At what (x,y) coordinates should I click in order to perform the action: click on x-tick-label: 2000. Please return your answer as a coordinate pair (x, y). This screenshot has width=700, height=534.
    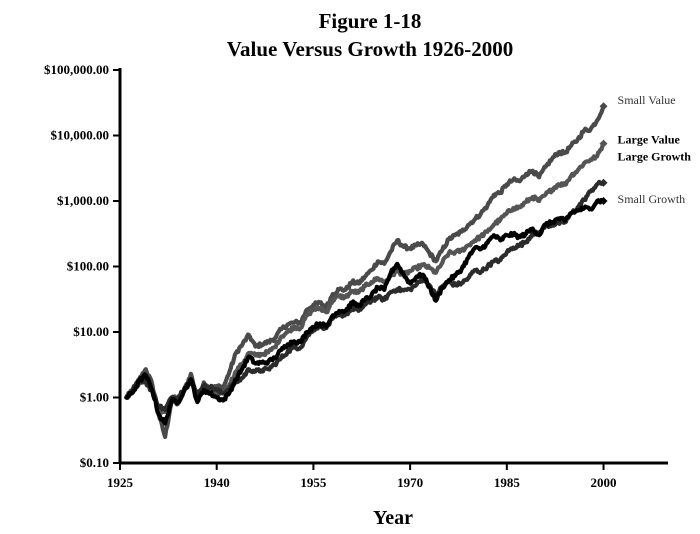
    Looking at the image, I should click on (604, 482).